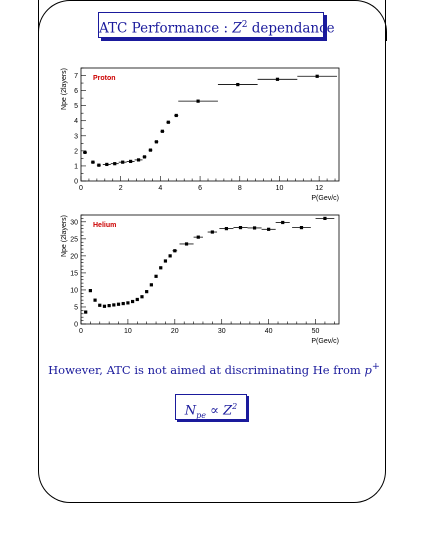 The width and height of the screenshot is (425, 550). I want to click on x-tick-label: 50, so click(316, 331).